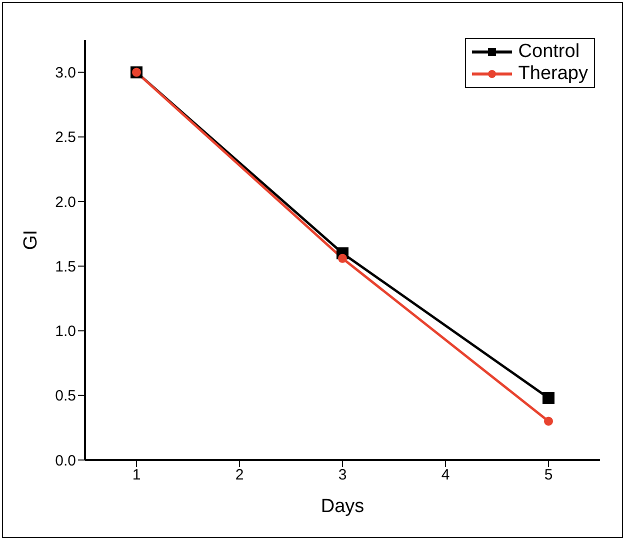  Describe the element at coordinates (548, 475) in the screenshot. I see `x-tick-label: 5` at that location.